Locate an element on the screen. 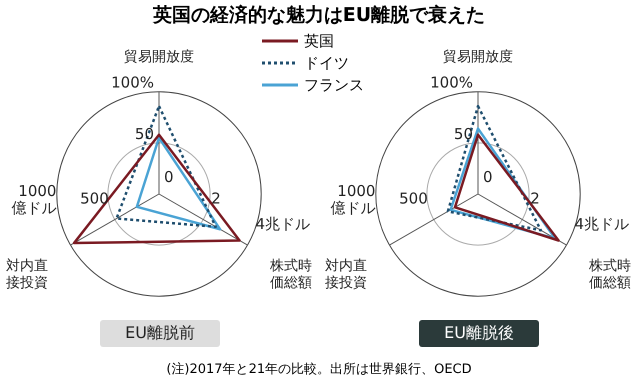 This screenshot has width=638, height=386. legend-label: ドイツ is located at coordinates (326, 63).